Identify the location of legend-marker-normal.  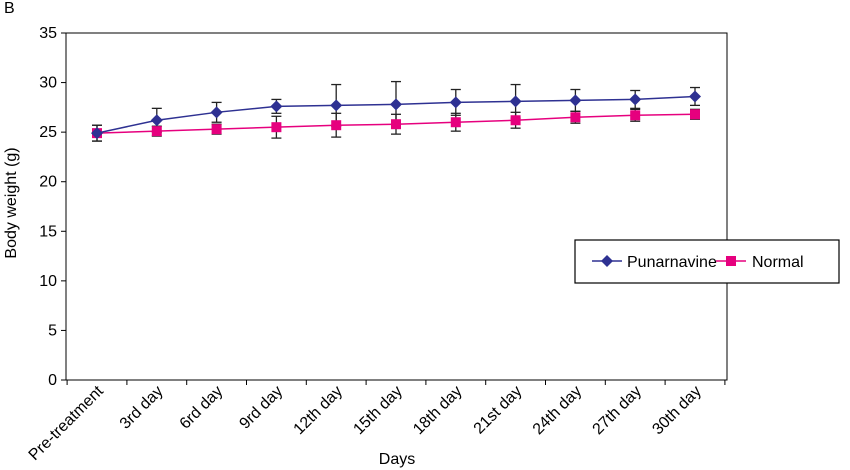
(731, 261).